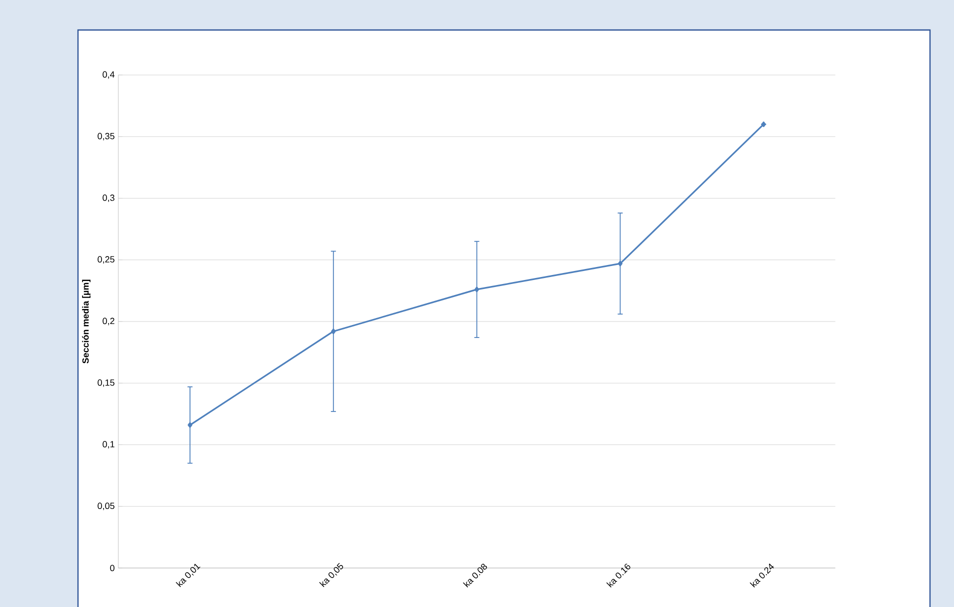 This screenshot has height=607, width=954. Describe the element at coordinates (474, 576) in the screenshot. I see `x-tick-label: ka 0.08` at that location.